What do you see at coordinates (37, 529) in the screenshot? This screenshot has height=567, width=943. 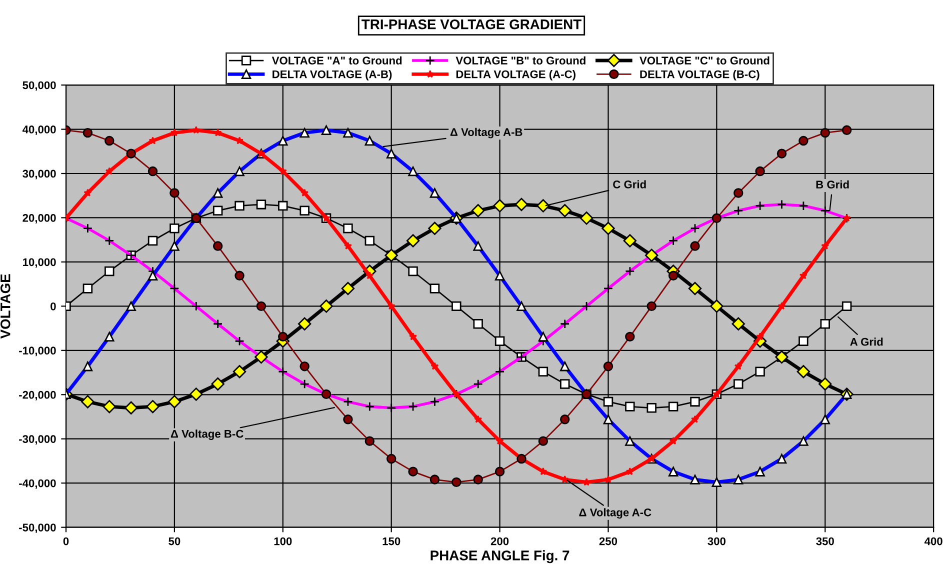 I see `y-tick-label: -50,000` at bounding box center [37, 529].